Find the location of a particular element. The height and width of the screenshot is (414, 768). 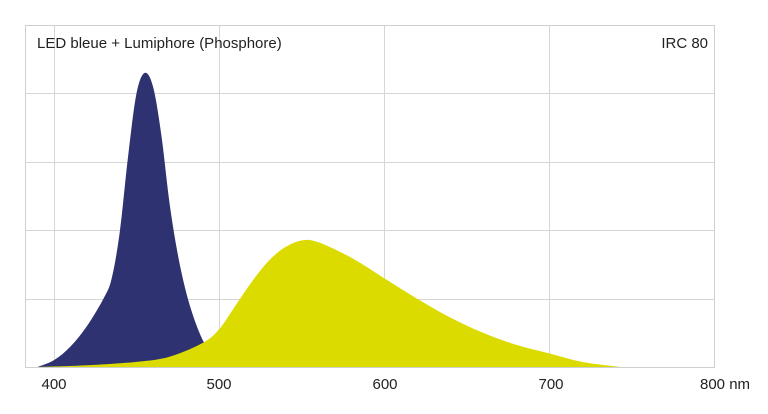

x-tick-800-nm: 800 nm is located at coordinates (725, 384).